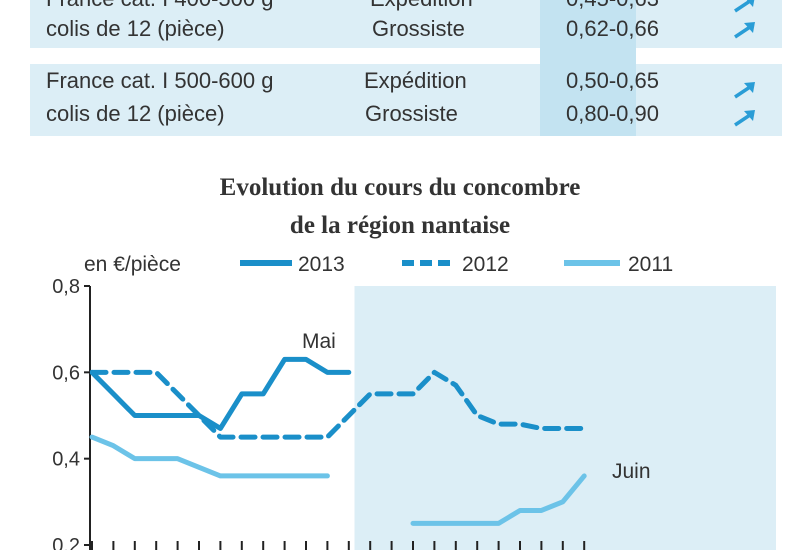 This screenshot has height=550, width=800. I want to click on legend-label-2011: 2011, so click(650, 264).